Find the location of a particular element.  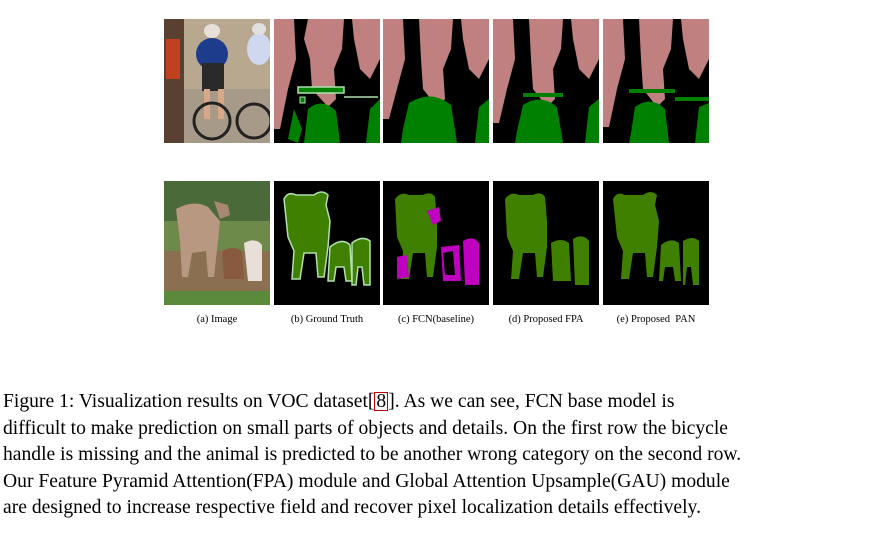

fpa-cattle is located at coordinates (546, 243).